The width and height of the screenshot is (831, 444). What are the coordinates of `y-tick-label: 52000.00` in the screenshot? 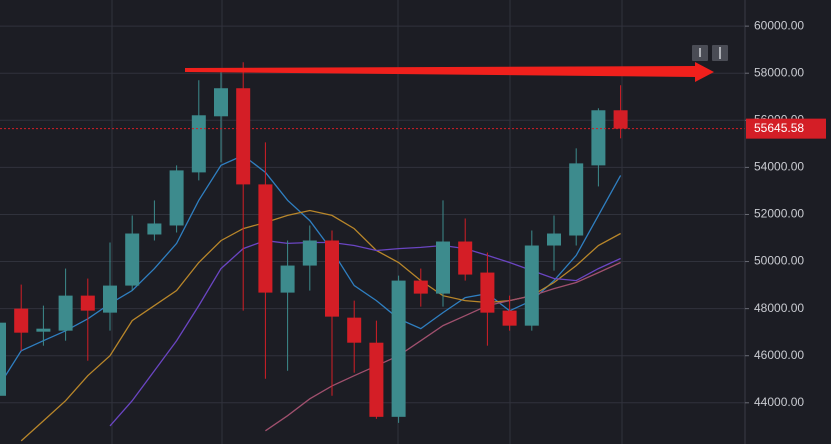 It's located at (779, 214).